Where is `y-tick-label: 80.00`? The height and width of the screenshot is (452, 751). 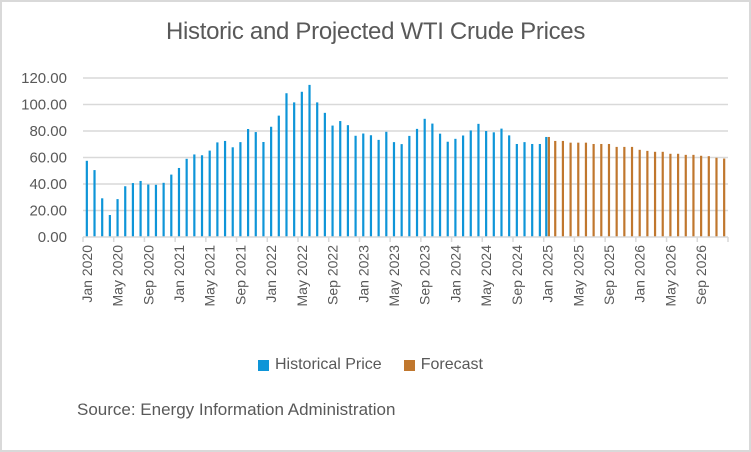 y-tick-label: 80.00 is located at coordinates (48, 131).